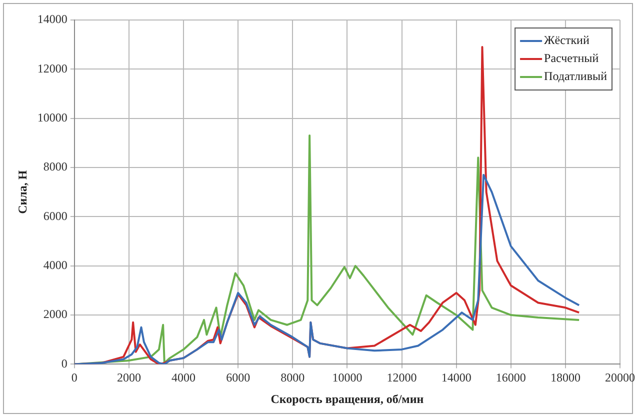 Image resolution: width=638 pixels, height=419 pixels. What do you see at coordinates (565, 377) in the screenshot?
I see `x-tick-label: 18000` at bounding box center [565, 377].